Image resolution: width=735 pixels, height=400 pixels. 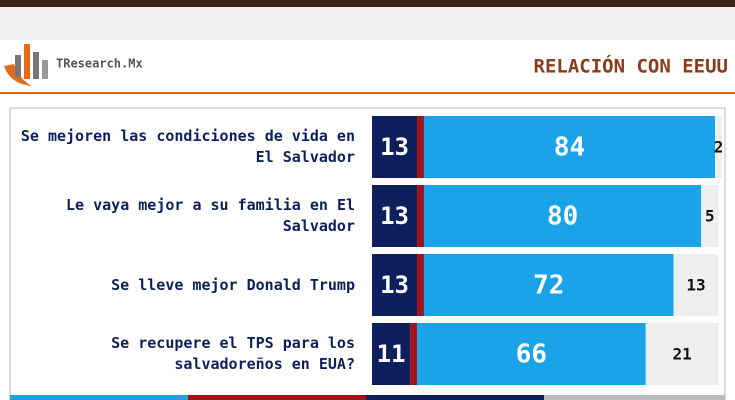 I want to click on value-label: 5, so click(x=710, y=216).